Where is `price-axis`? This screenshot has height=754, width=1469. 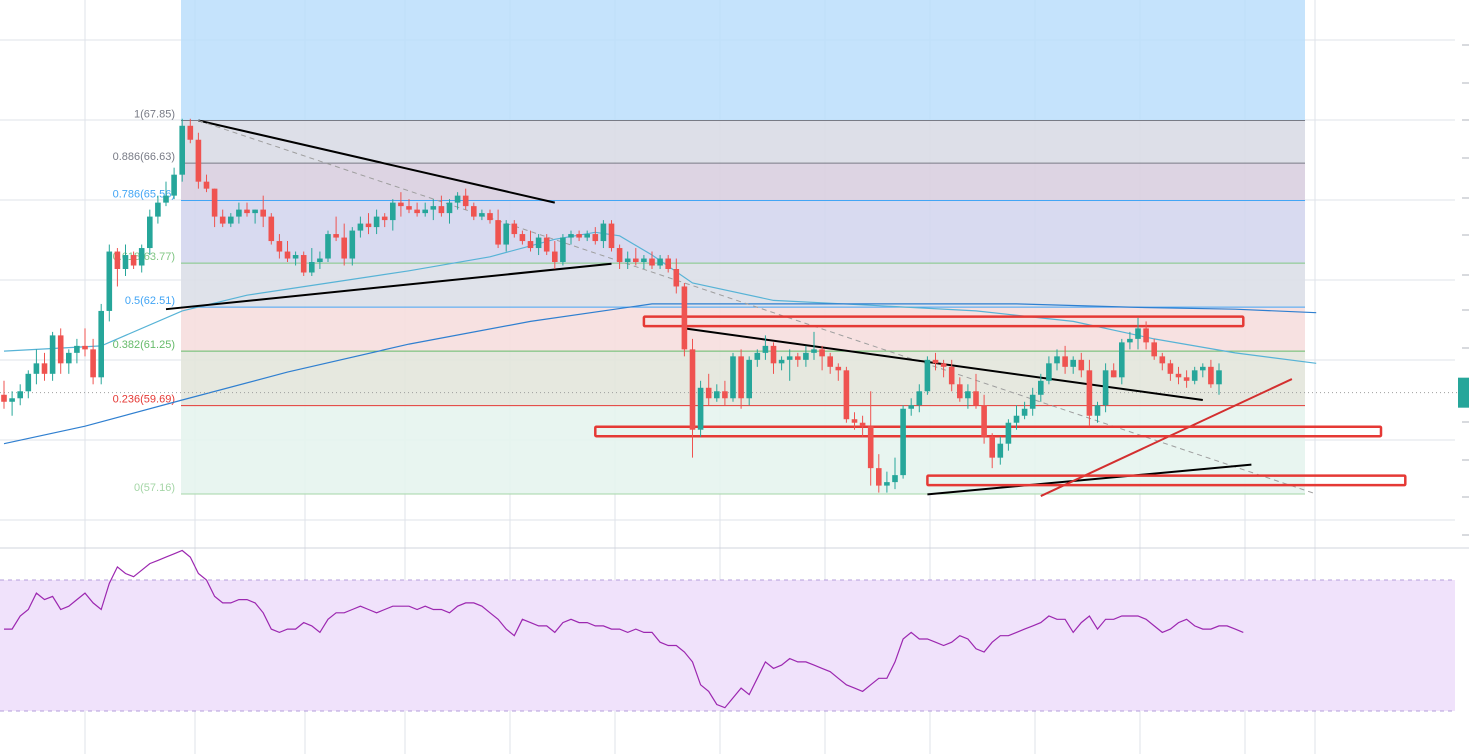
price-axis is located at coordinates (1463, 290).